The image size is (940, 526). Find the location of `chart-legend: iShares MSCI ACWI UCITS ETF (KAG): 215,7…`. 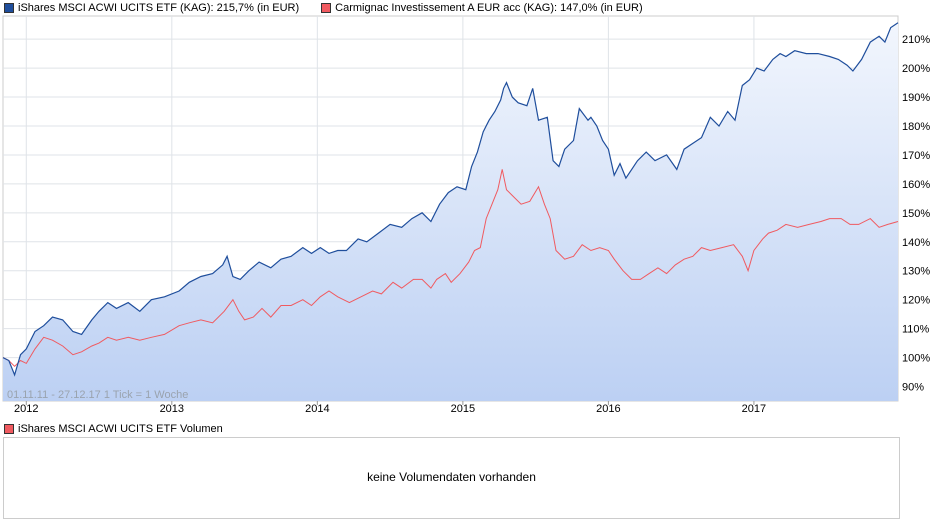

chart-legend: iShares MSCI ACWI UCITS ETF (KAG): 215,7… is located at coordinates (334, 8).